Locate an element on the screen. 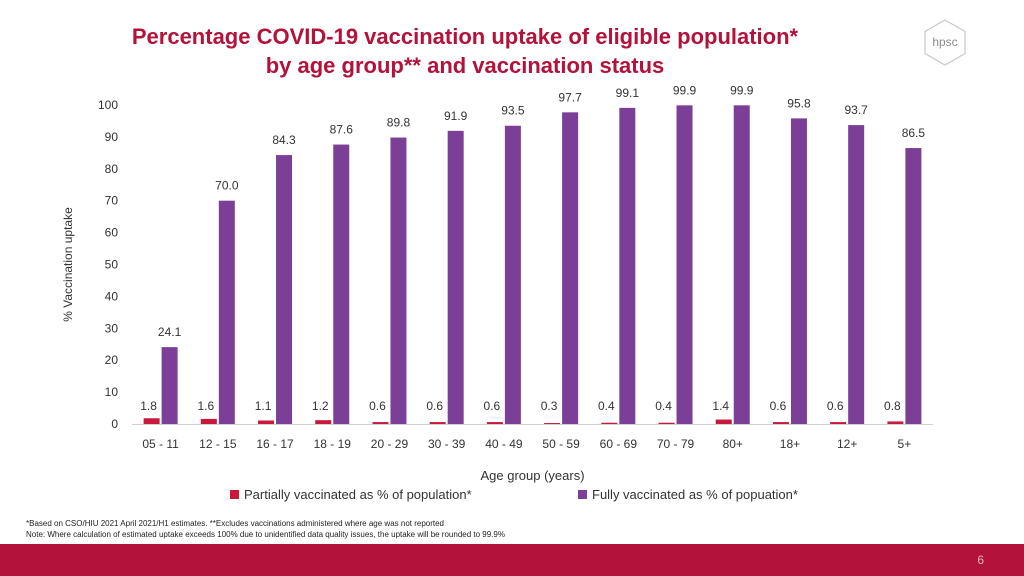 This screenshot has width=1024, height=576. data-label-partially-vaccinated: 1.6 is located at coordinates (205, 406).